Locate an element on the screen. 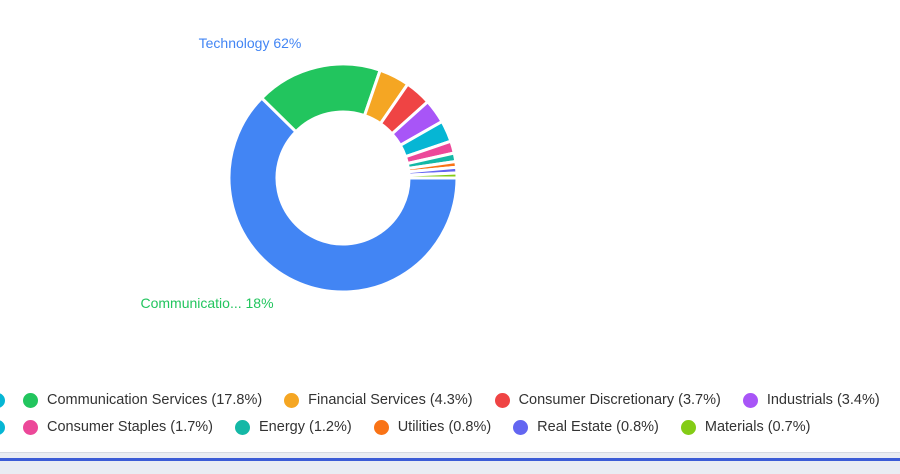 This screenshot has height=474, width=900. donut-slices is located at coordinates (343, 178).